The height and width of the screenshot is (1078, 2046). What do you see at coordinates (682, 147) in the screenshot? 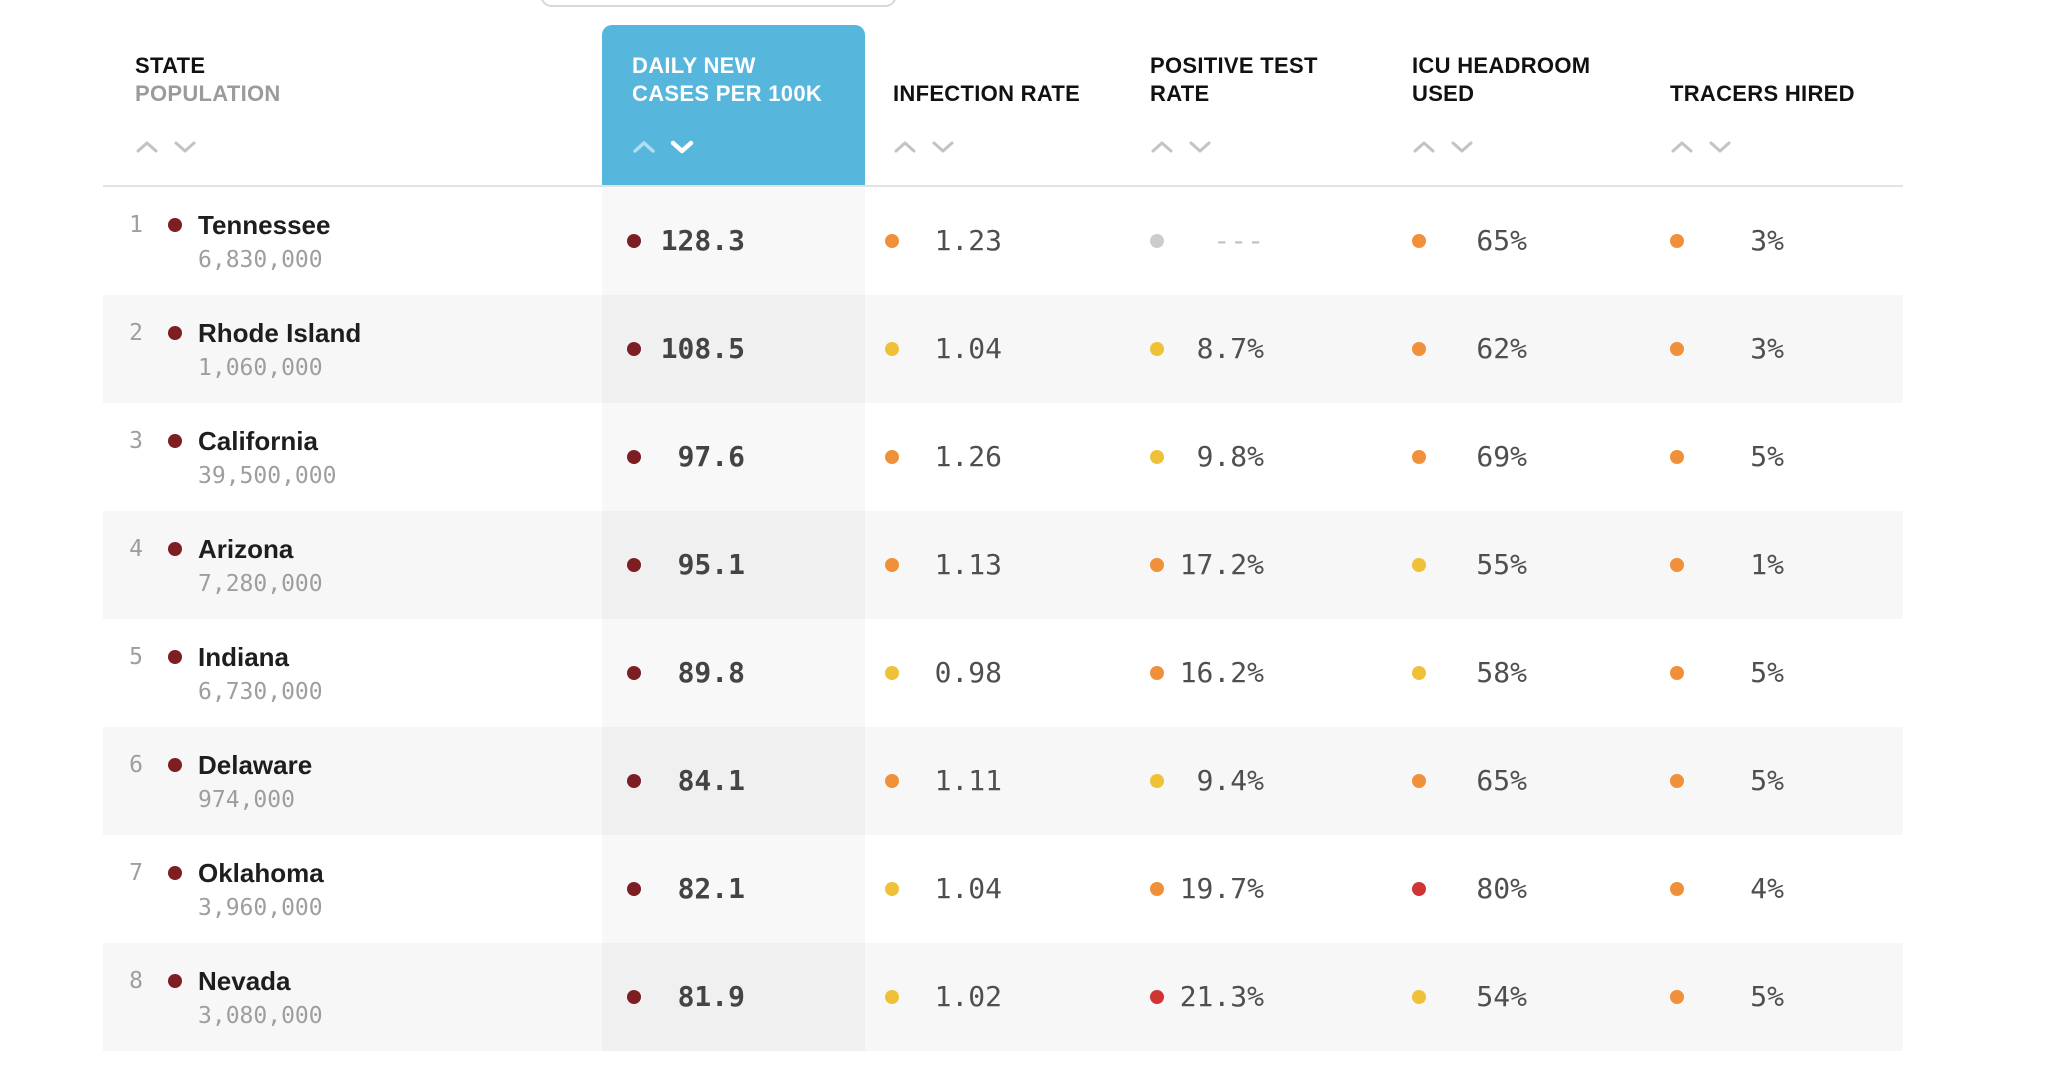
I see `sort-descending-icon-active` at bounding box center [682, 147].